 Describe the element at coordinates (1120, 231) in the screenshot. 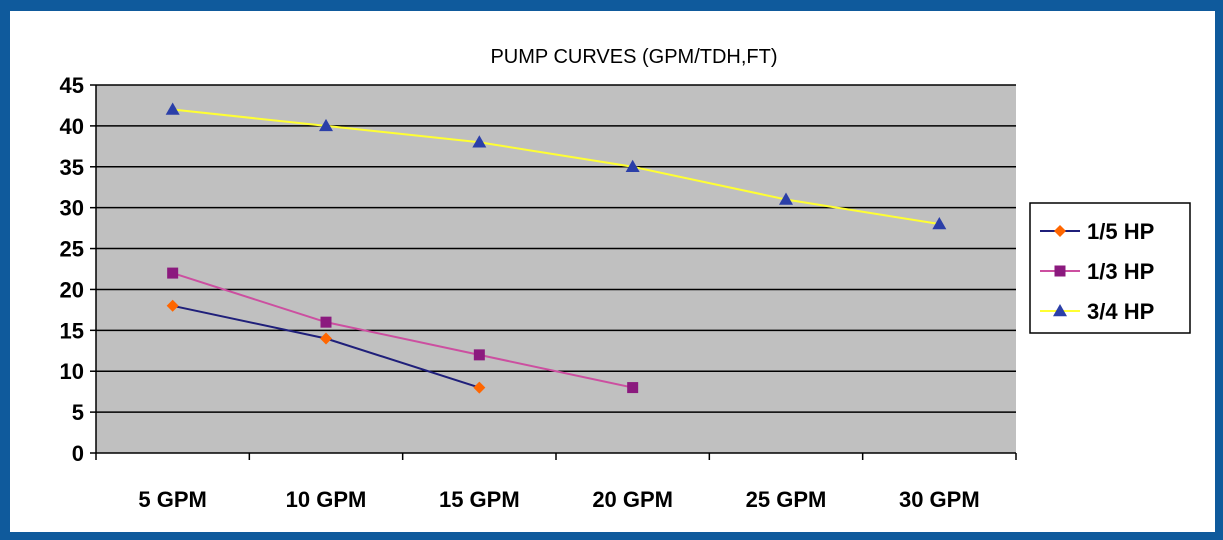

I see `legend-label: 1/5 HP` at that location.